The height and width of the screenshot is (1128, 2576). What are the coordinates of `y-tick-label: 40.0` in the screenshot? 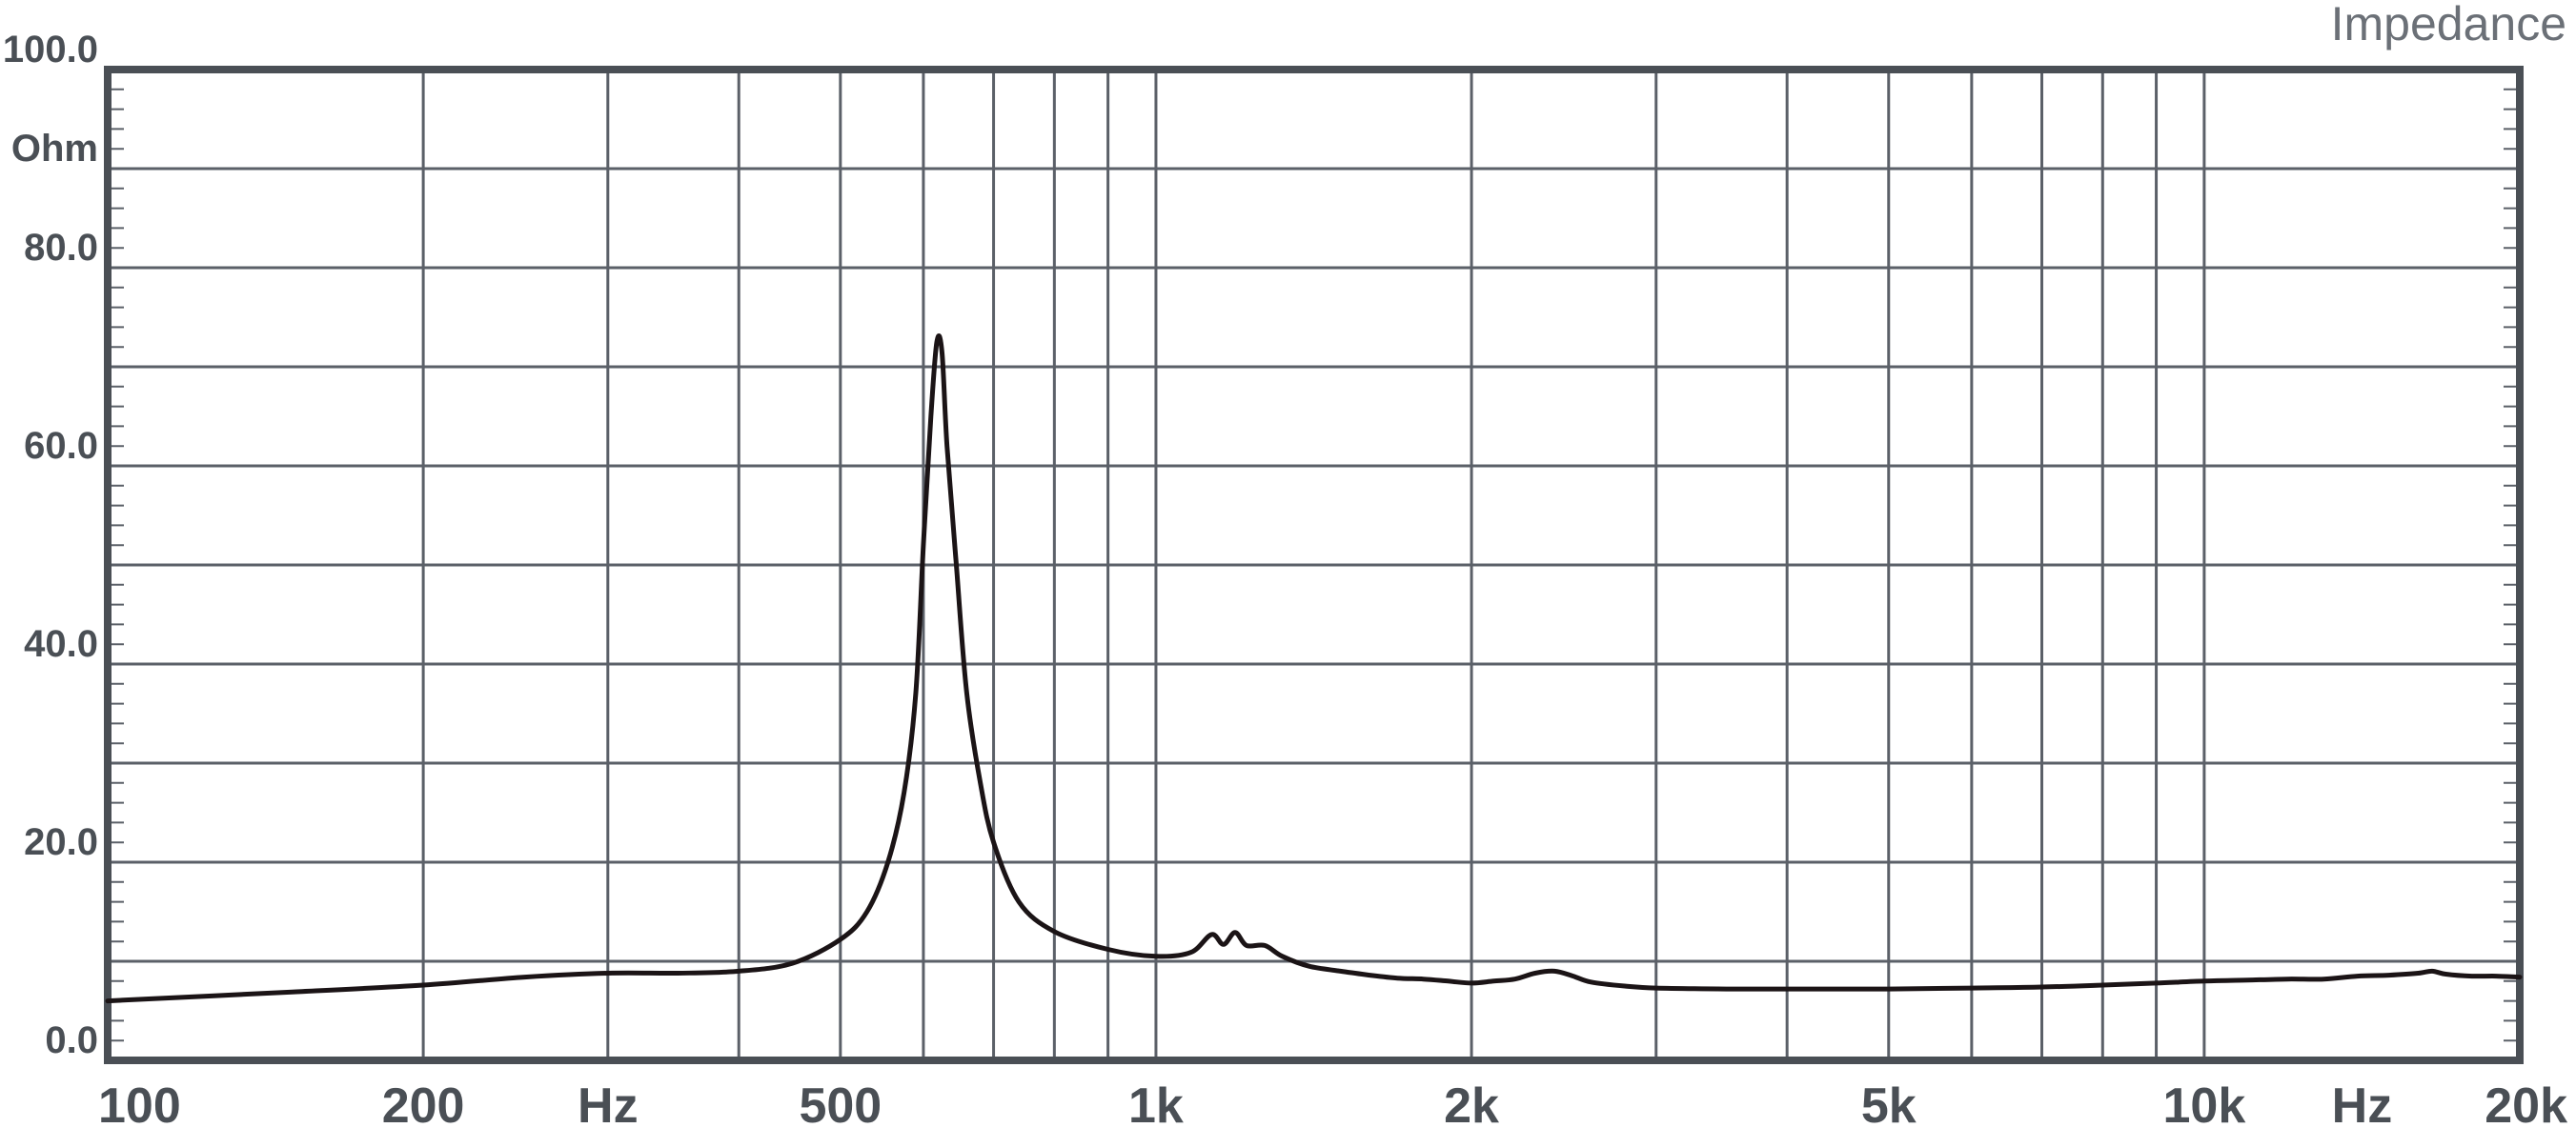 It's located at (61, 644).